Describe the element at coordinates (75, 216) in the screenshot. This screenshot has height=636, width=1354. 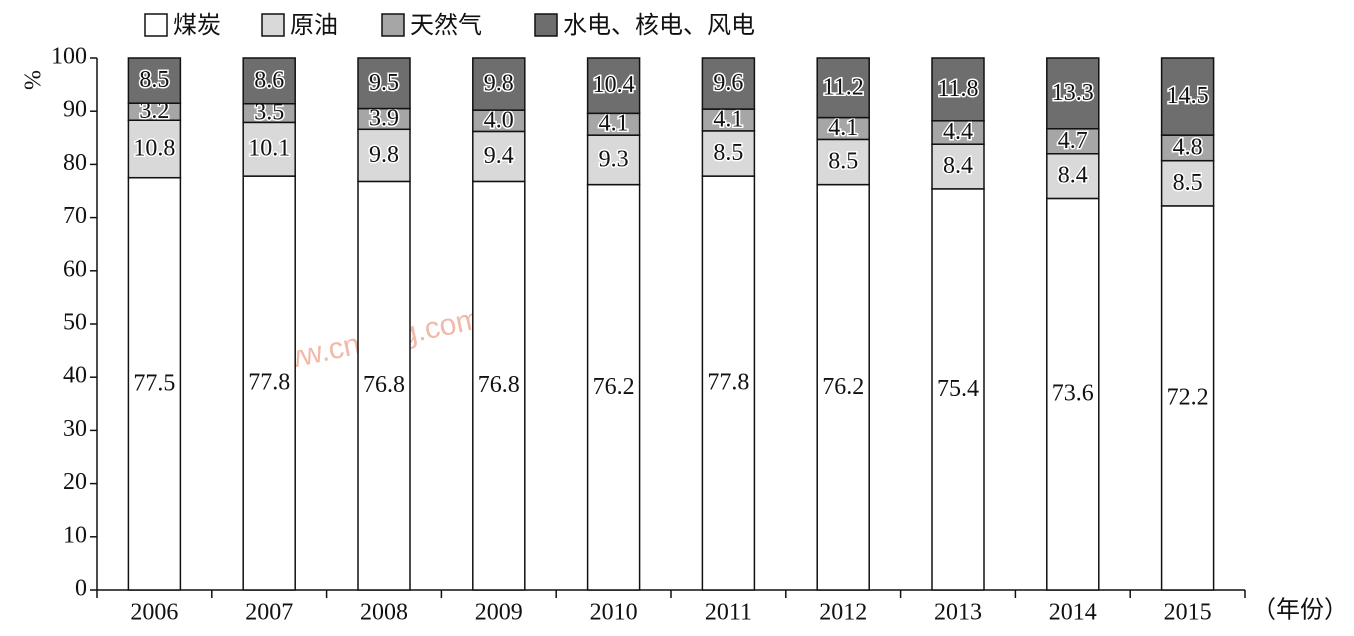
I see `y-tick-label: 70` at that location.